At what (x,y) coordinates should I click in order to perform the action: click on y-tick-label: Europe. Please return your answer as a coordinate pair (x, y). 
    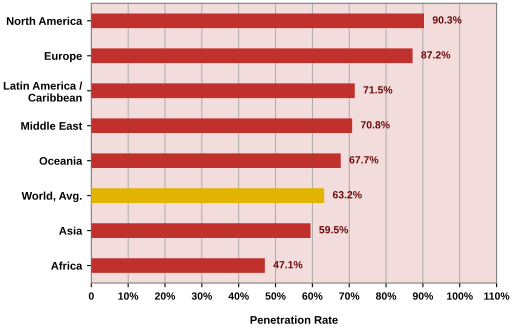
    Looking at the image, I should click on (63, 57).